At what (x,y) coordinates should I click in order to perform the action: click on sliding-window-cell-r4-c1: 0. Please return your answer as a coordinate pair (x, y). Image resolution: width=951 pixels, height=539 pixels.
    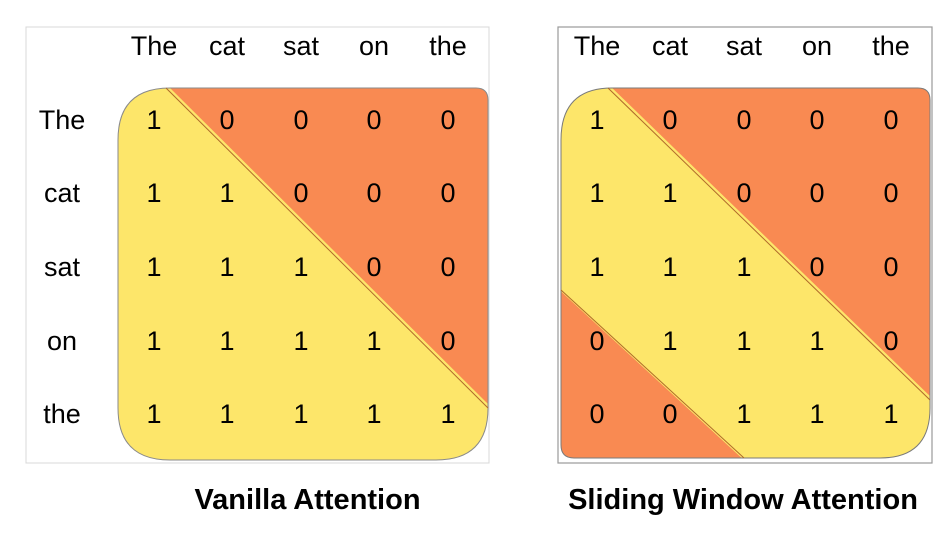
    Looking at the image, I should click on (669, 414).